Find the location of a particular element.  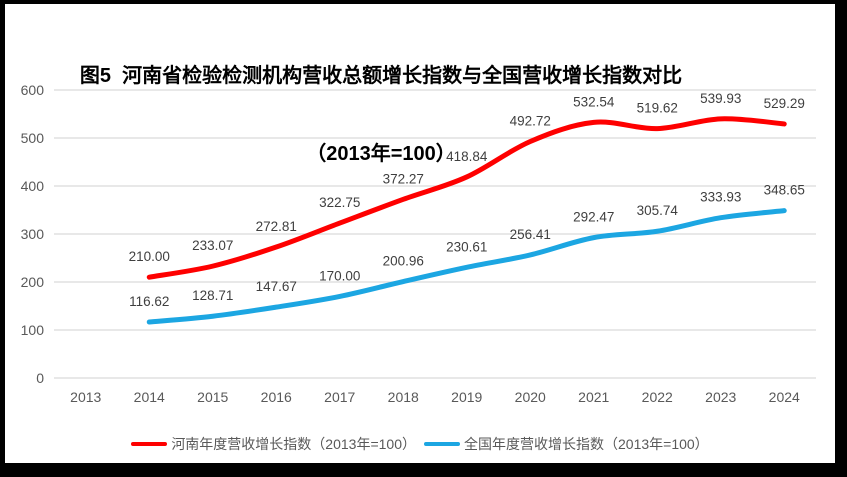

legend-item-national: 全国年度营收增长指数（2013年=100） is located at coordinates (566, 444).